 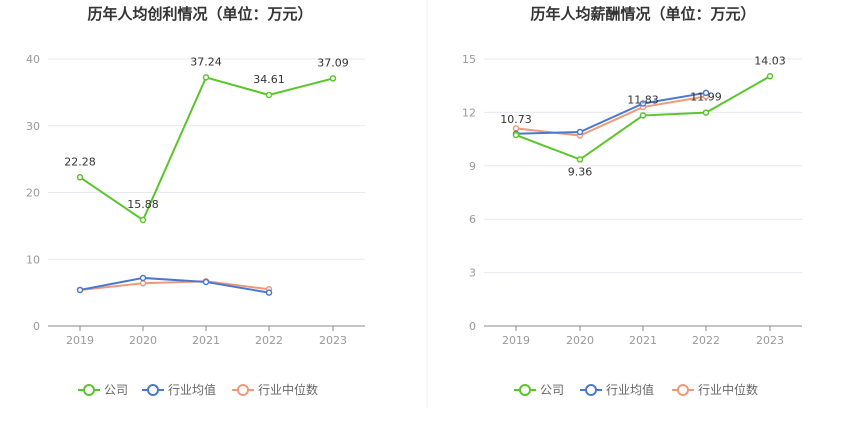 What do you see at coordinates (33, 126) in the screenshot?
I see `y-tick-label: 30` at bounding box center [33, 126].